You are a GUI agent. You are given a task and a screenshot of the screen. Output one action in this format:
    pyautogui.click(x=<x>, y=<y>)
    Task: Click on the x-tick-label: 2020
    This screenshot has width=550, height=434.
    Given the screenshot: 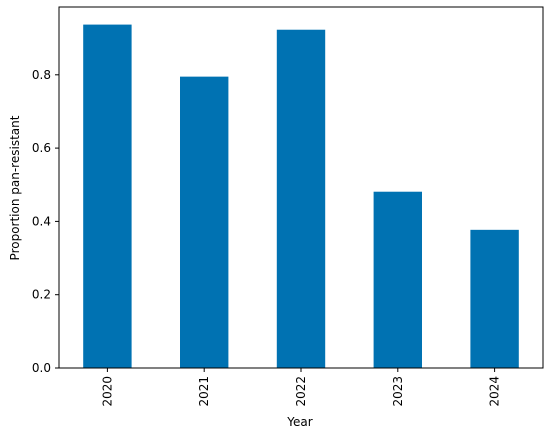 What is the action you would take?
    pyautogui.click(x=107, y=391)
    